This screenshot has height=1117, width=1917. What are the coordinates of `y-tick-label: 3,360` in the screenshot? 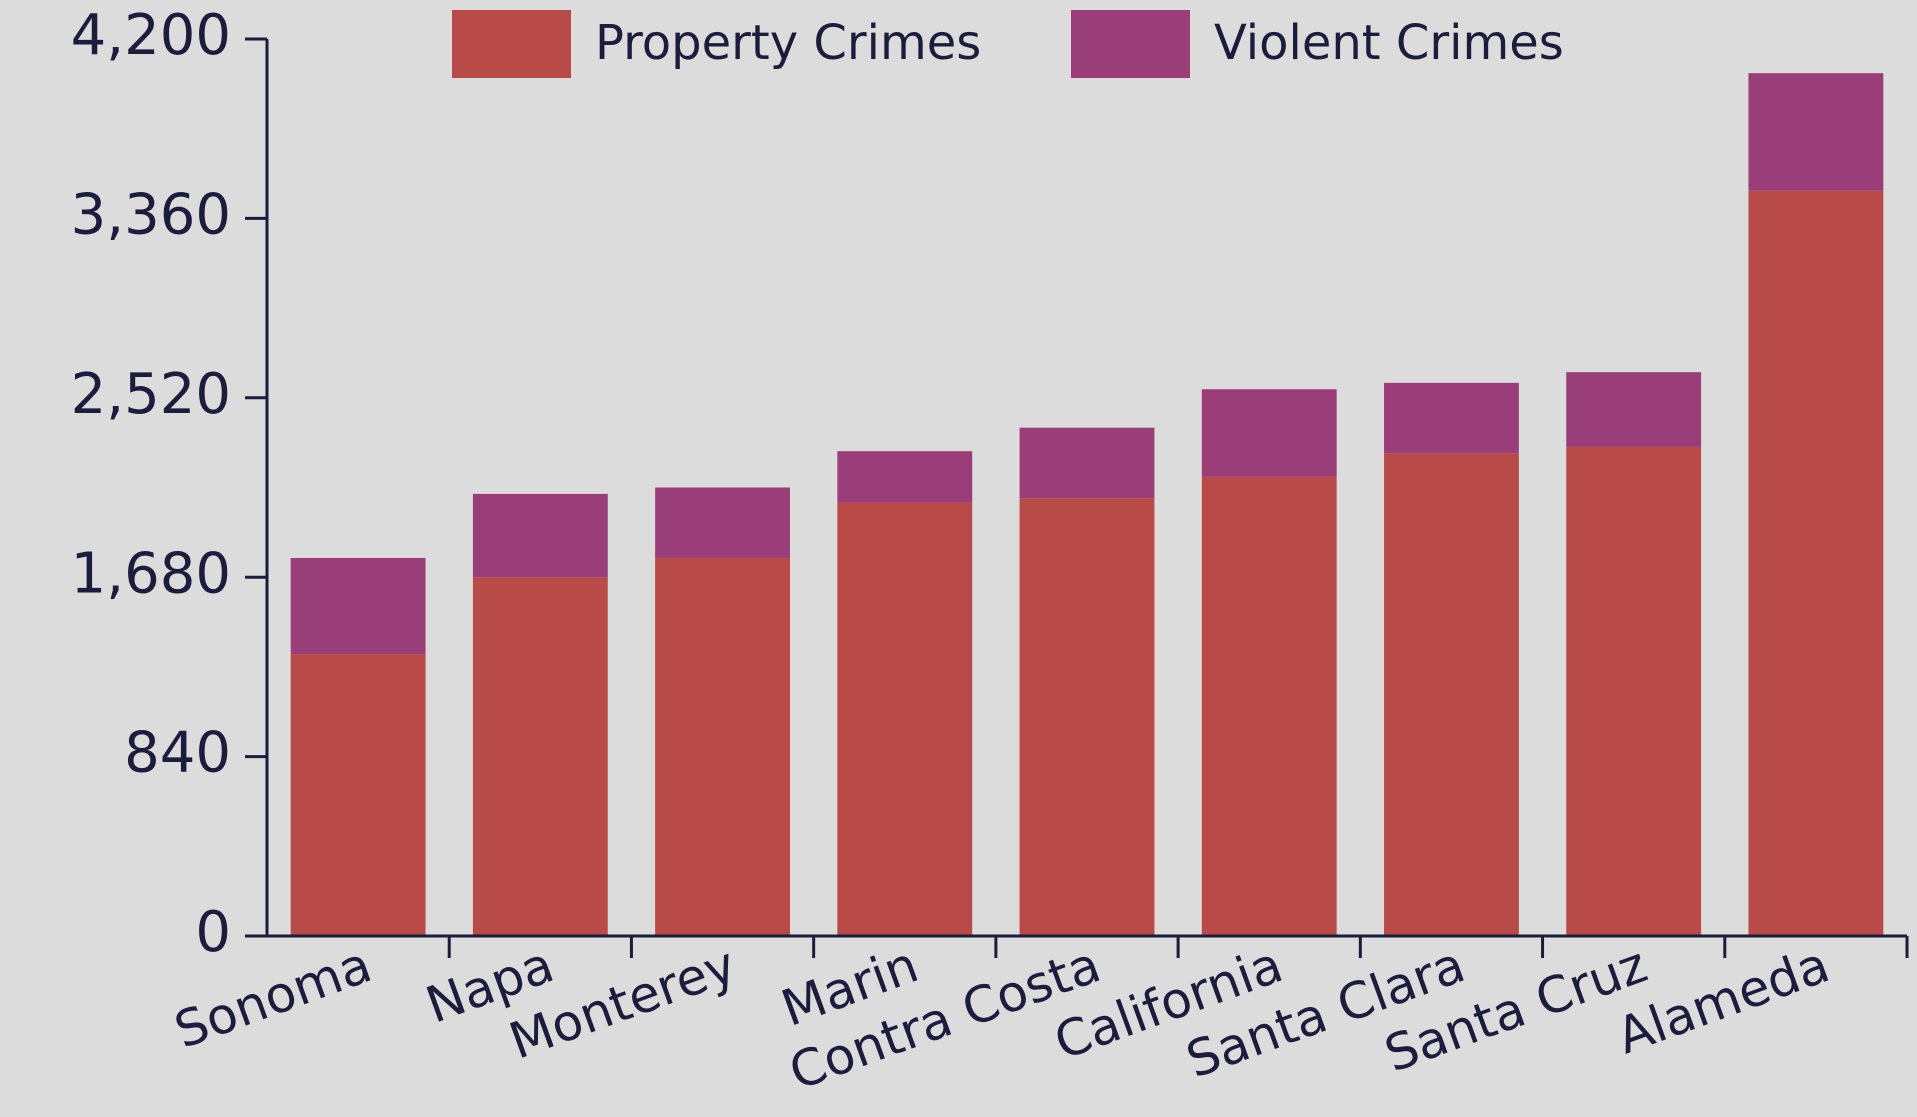 It's located at (151, 215).